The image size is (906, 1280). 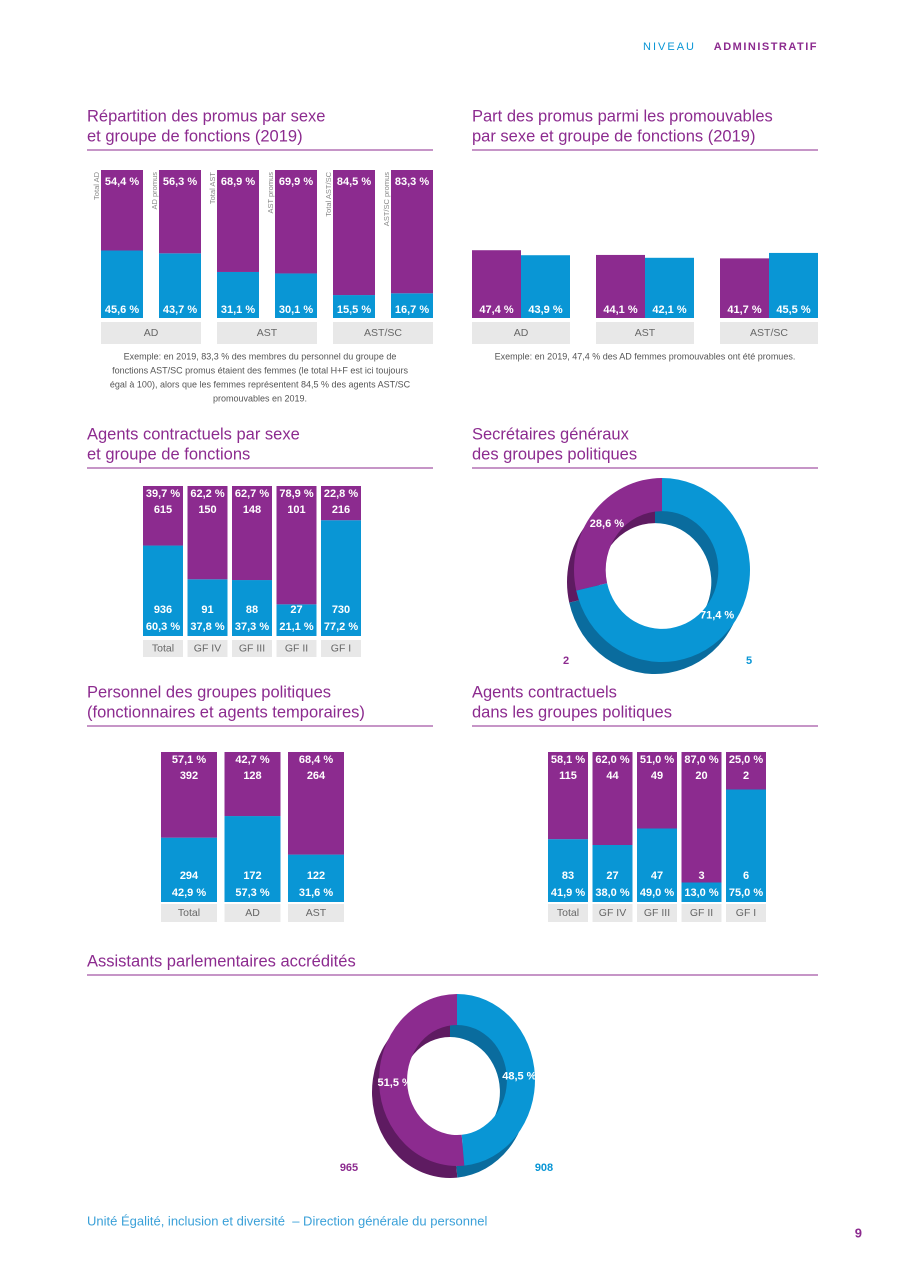 I want to click on value-label: 54,4 %, so click(x=122, y=182).